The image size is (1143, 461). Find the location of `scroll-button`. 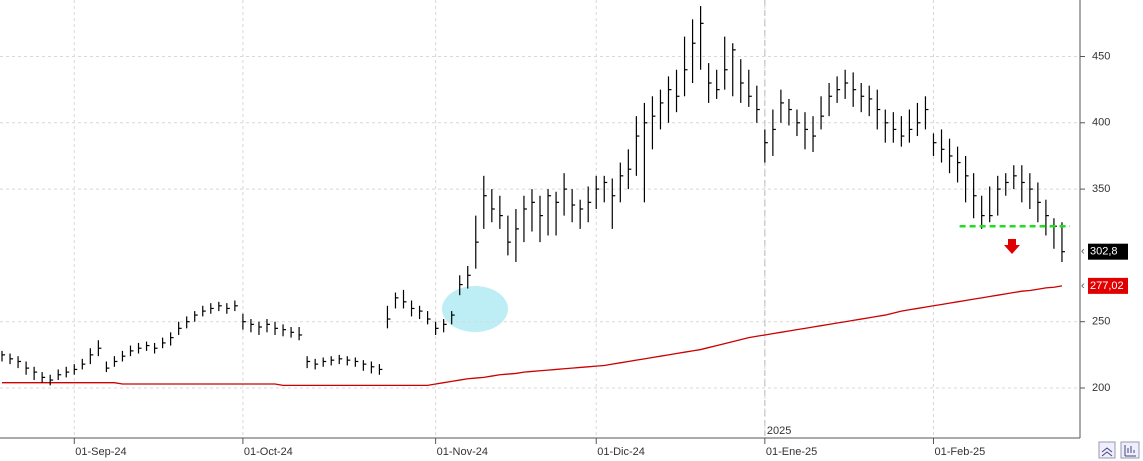

scroll-button is located at coordinates (1107, 450).